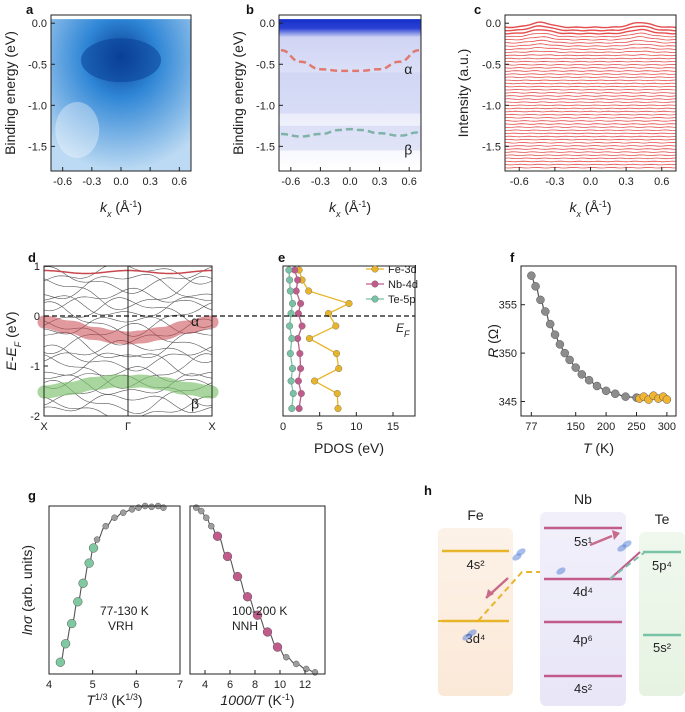  I want to click on axes-f: 77 150 200 250 300 345 350 355, so click(588, 349).